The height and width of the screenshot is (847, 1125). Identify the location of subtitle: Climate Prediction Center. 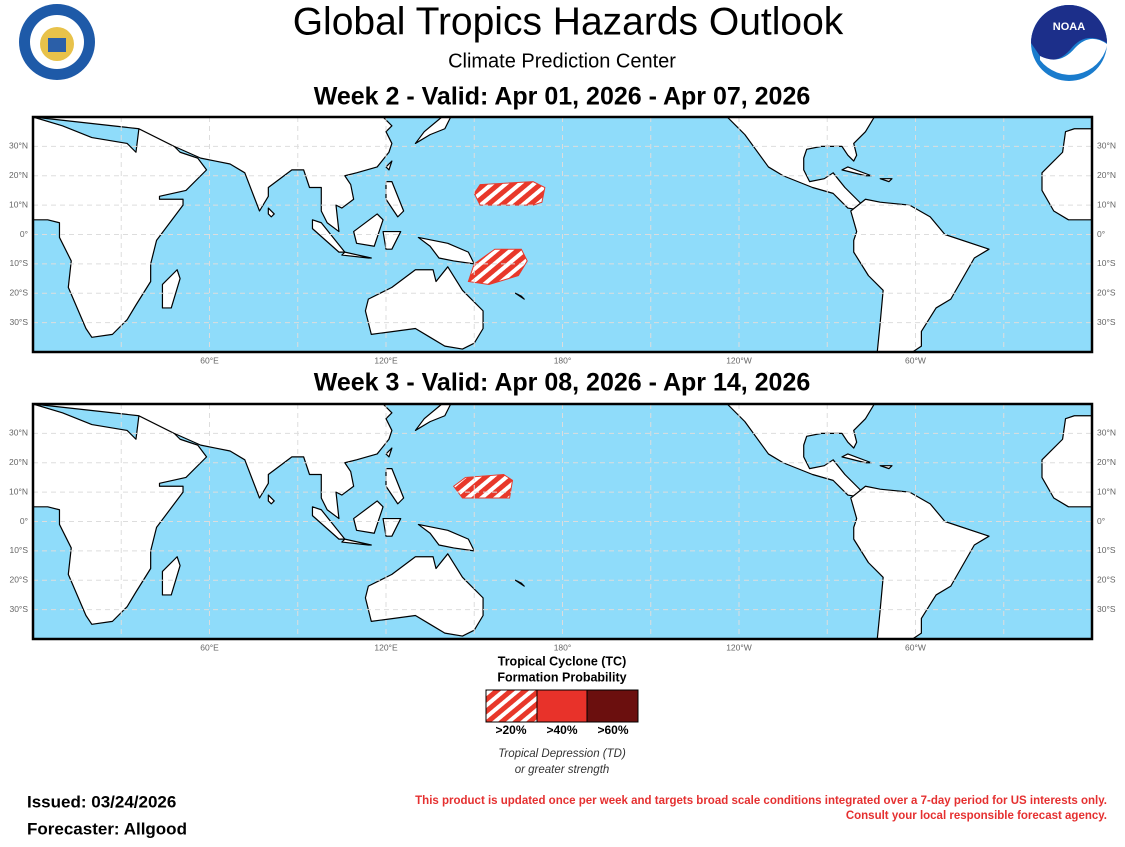
(562, 61).